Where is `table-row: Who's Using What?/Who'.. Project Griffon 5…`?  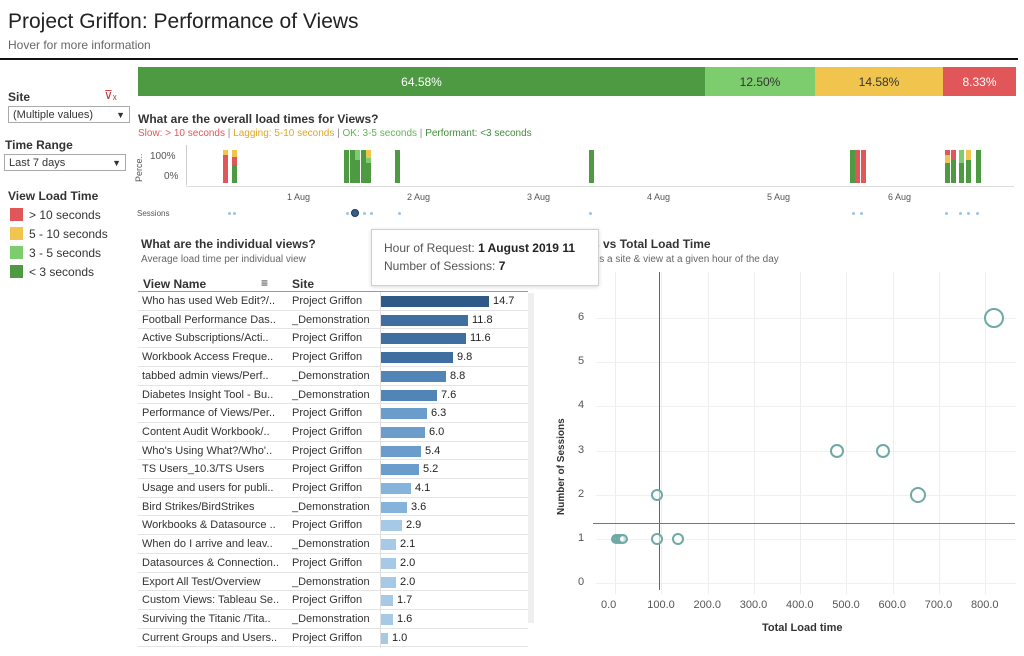 table-row: Who's Using What?/Who'.. Project Griffon 5… is located at coordinates (333, 451).